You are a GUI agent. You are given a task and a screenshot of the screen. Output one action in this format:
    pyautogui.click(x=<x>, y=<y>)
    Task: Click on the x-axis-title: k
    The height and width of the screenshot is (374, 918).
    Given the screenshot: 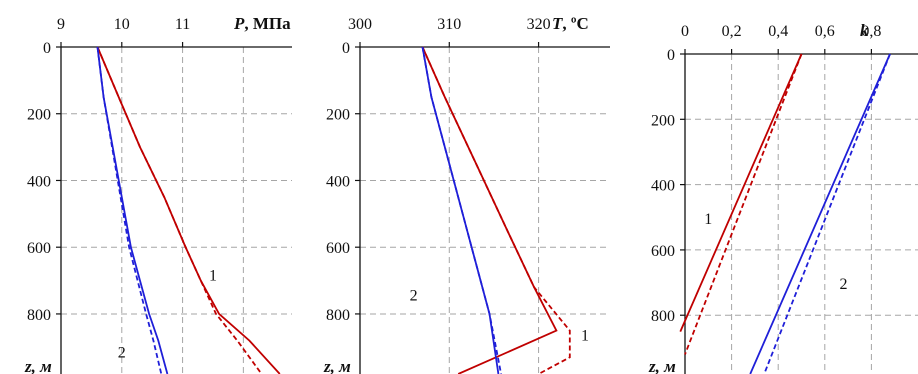 What is the action you would take?
    pyautogui.click(x=864, y=30)
    